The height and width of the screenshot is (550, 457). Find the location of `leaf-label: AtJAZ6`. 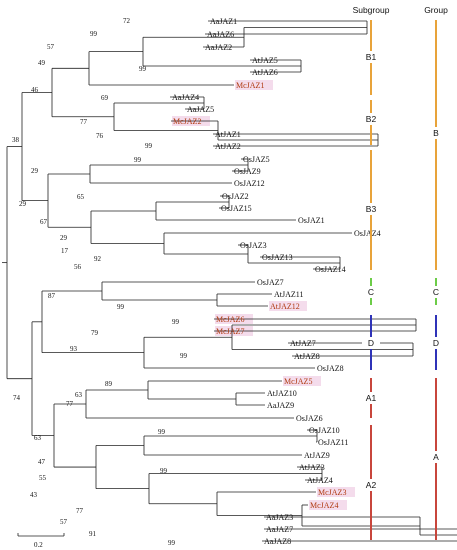

leaf-label: AtJAZ6 is located at coordinates (265, 72).